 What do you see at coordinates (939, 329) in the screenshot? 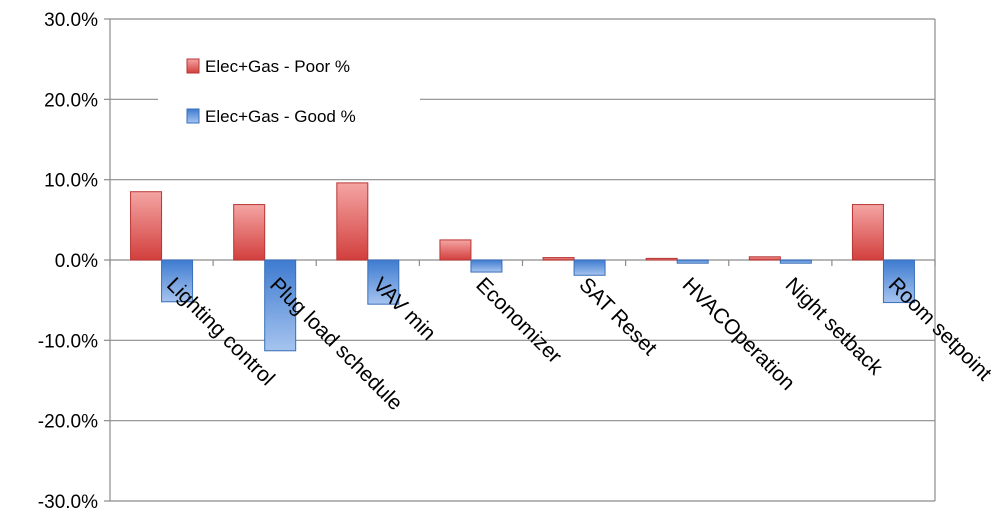
I see `x-tick-label: Room setpoint` at bounding box center [939, 329].